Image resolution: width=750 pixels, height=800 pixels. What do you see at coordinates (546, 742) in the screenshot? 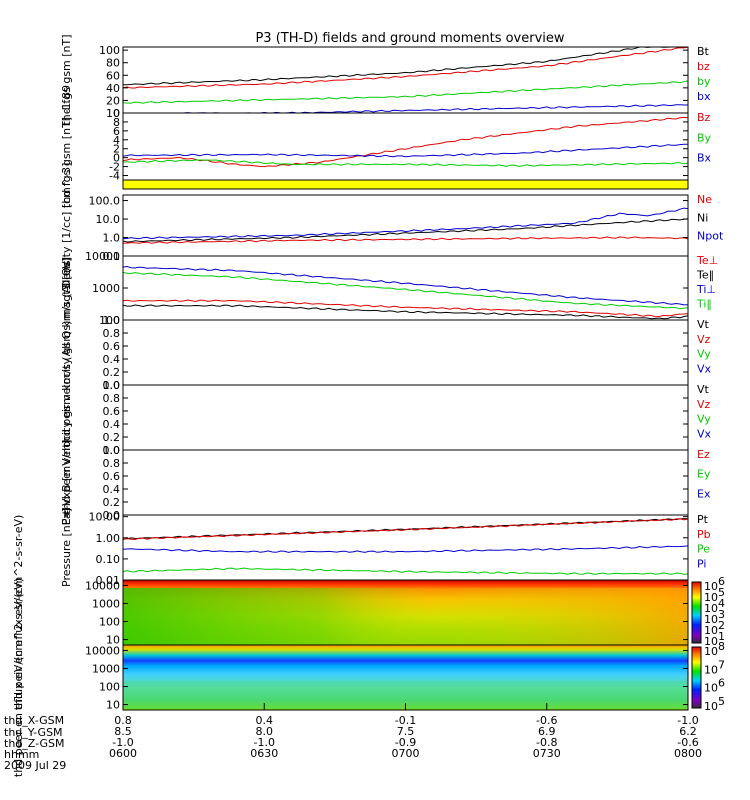
I see `xtick-label: -0.8` at bounding box center [546, 742].